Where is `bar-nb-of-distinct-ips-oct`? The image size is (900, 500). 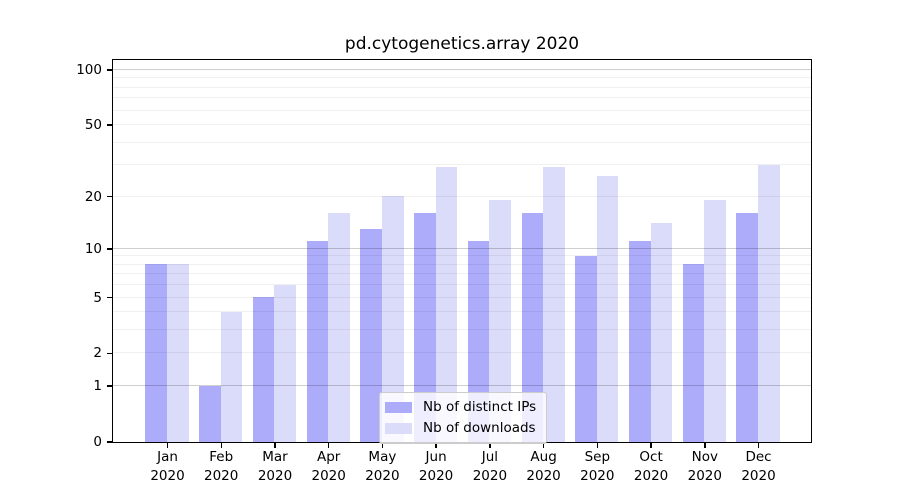
bar-nb-of-distinct-ips-oct is located at coordinates (639, 341).